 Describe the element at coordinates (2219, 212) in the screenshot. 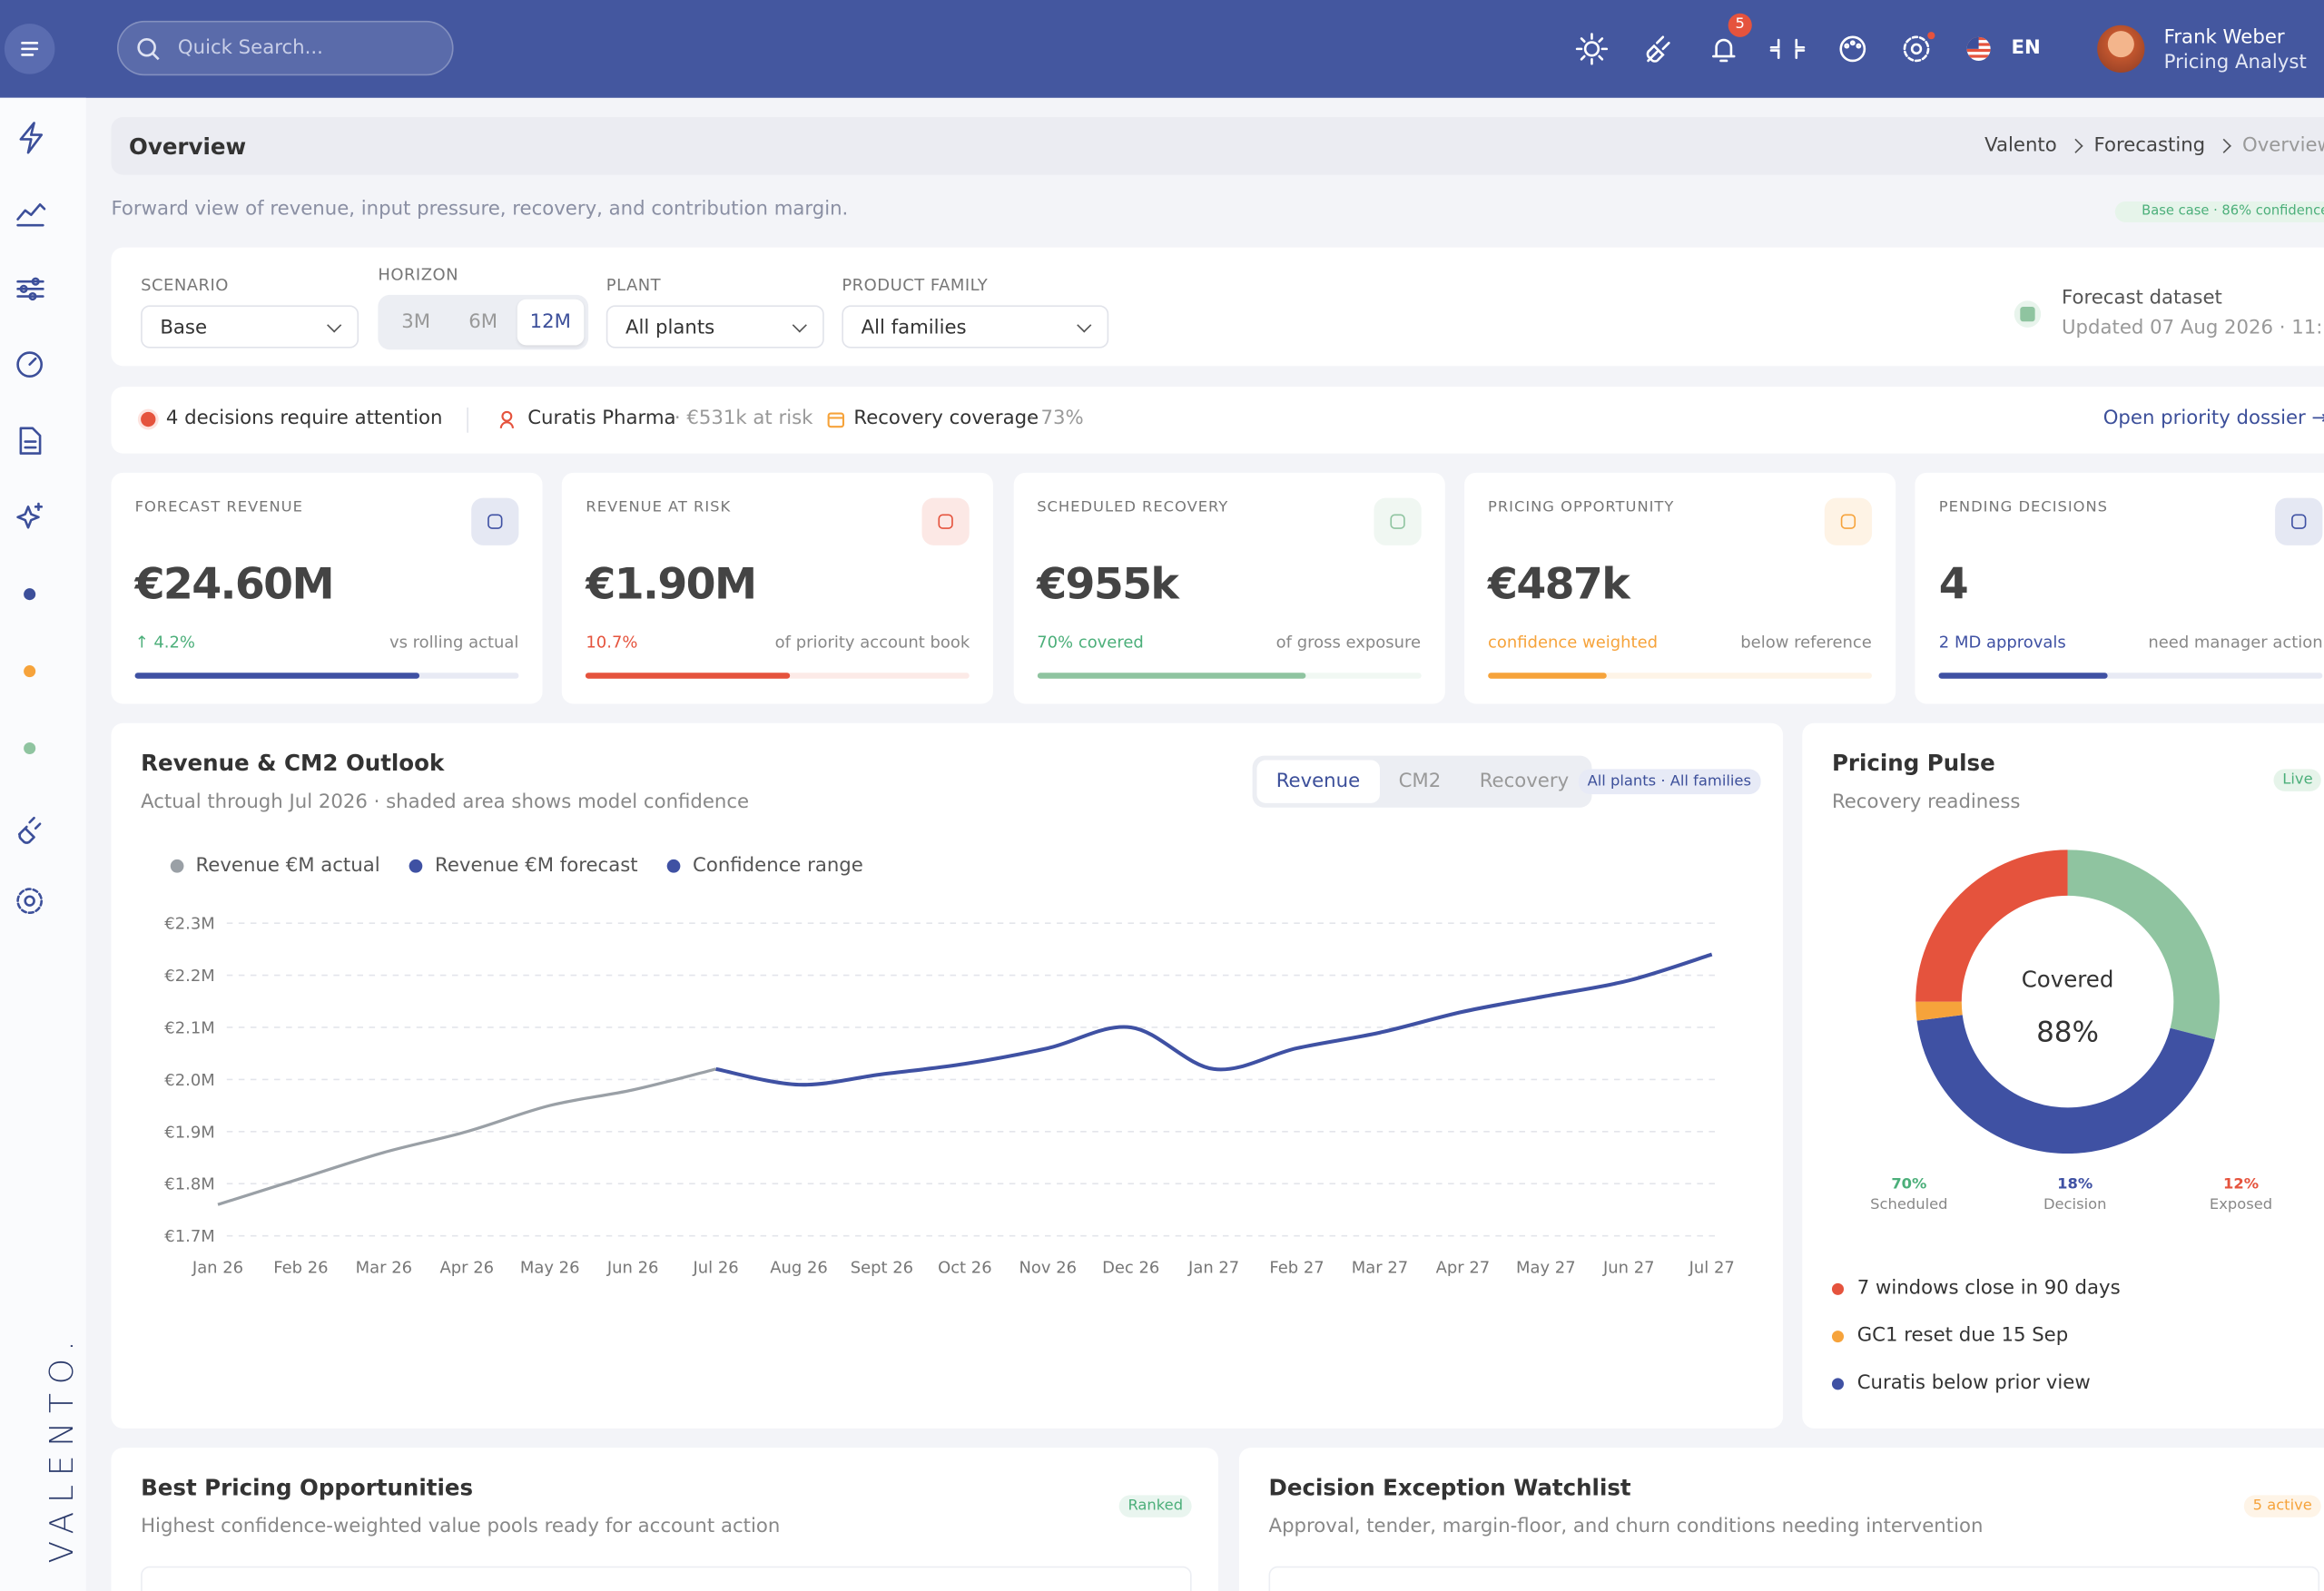

I see `status-badge: Base case · 86% confidence` at that location.